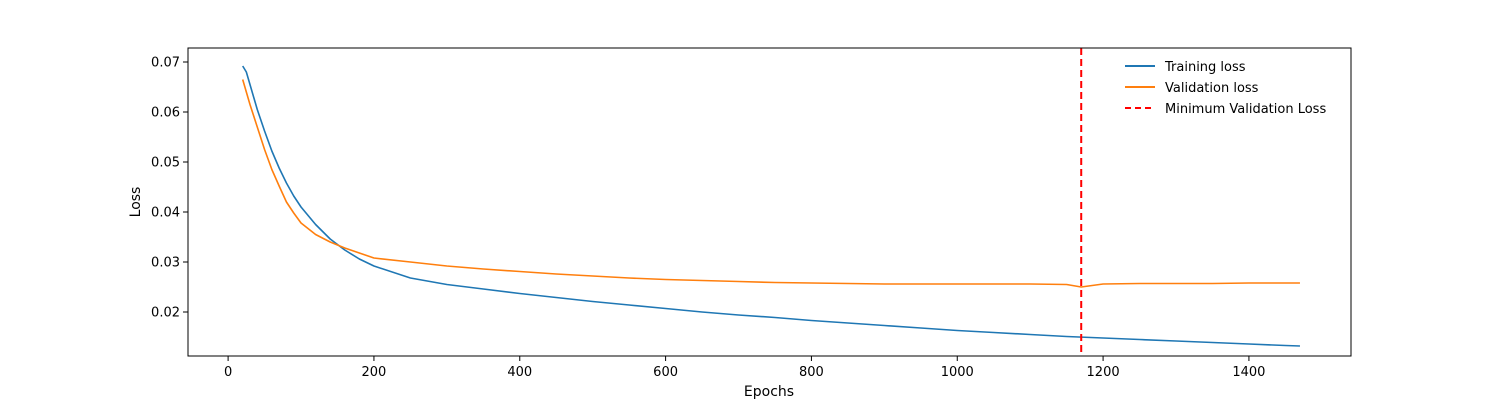  Describe the element at coordinates (165, 263) in the screenshot. I see `y-tick-label: 0.03` at that location.